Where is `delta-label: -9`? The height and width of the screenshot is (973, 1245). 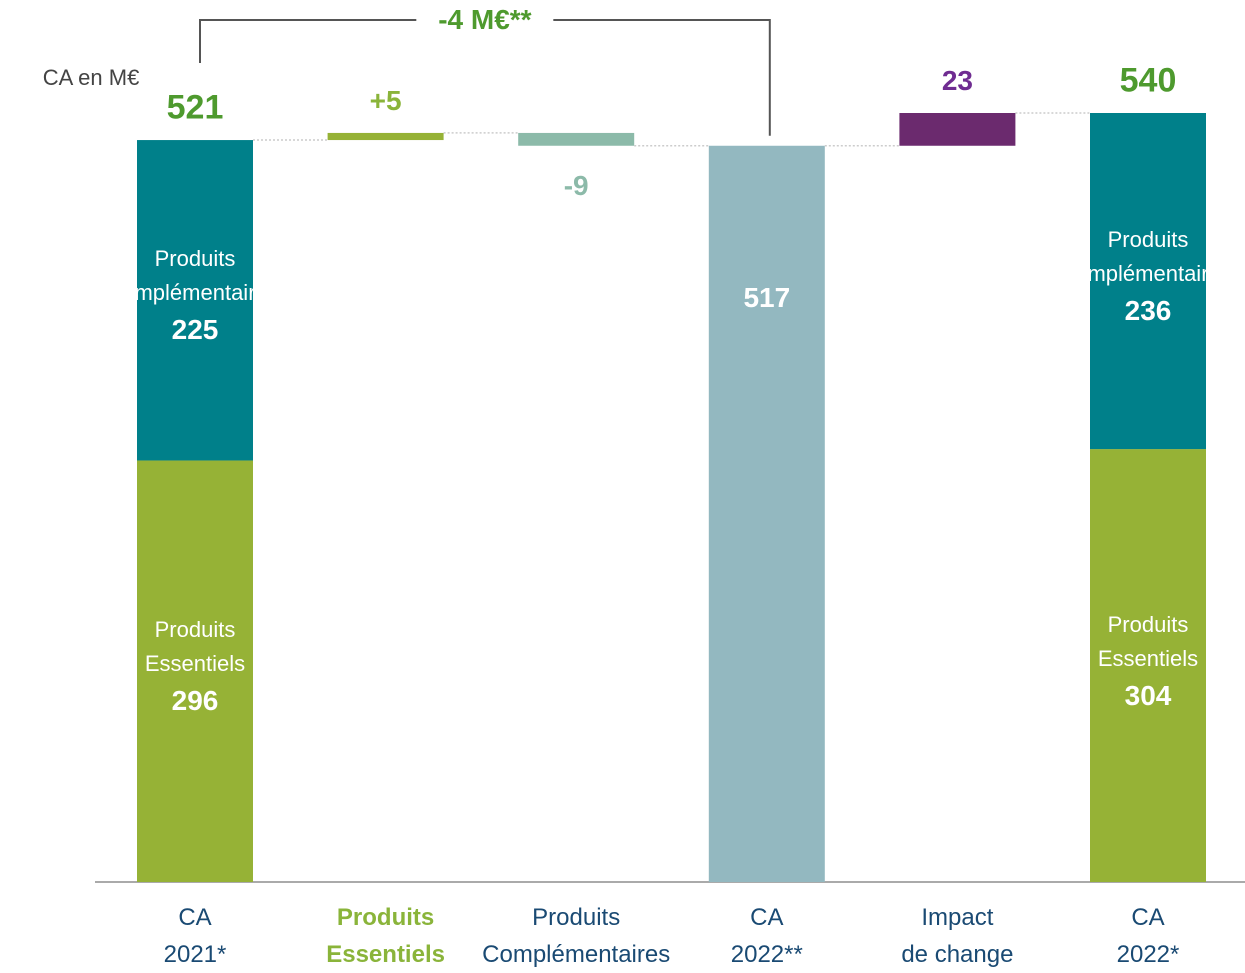 delta-label: -9 is located at coordinates (576, 185).